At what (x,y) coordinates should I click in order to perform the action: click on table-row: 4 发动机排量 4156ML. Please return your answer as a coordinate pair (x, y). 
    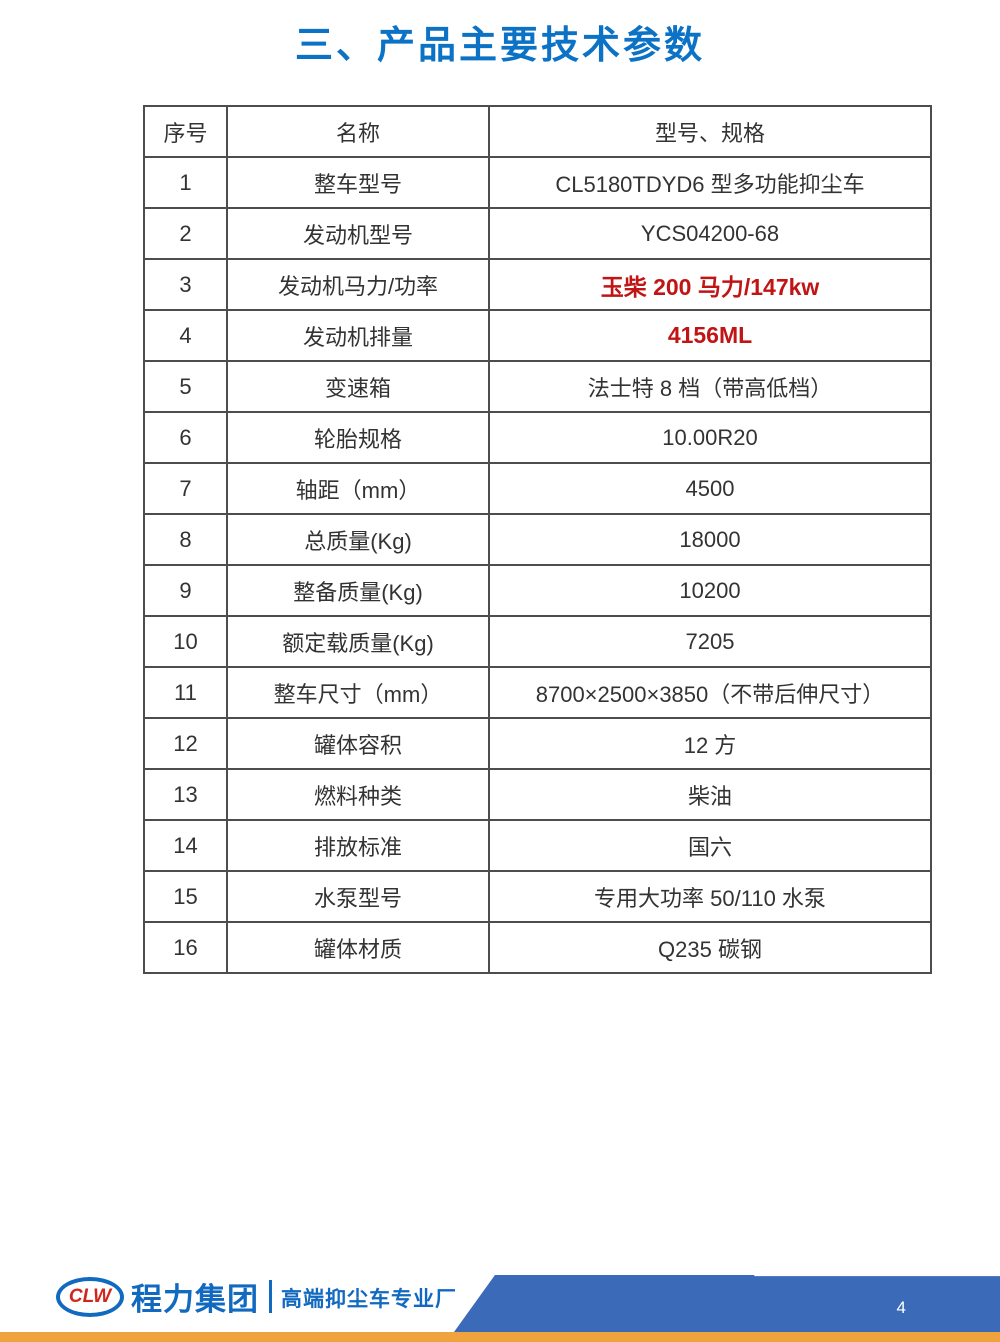
    Looking at the image, I should click on (537, 335).